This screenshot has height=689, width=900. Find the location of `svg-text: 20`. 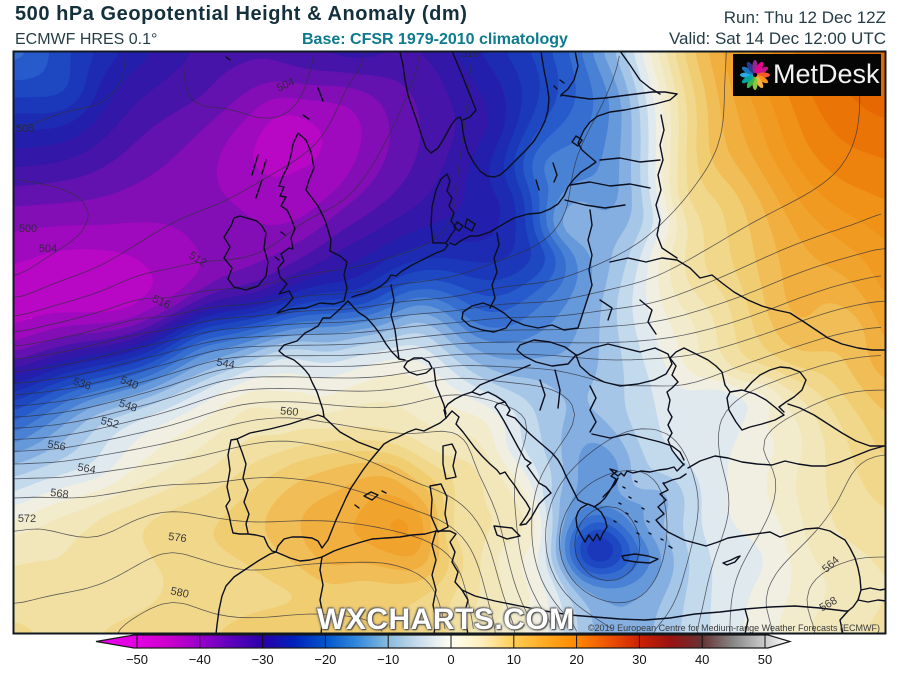

svg-text: 20 is located at coordinates (576, 659).